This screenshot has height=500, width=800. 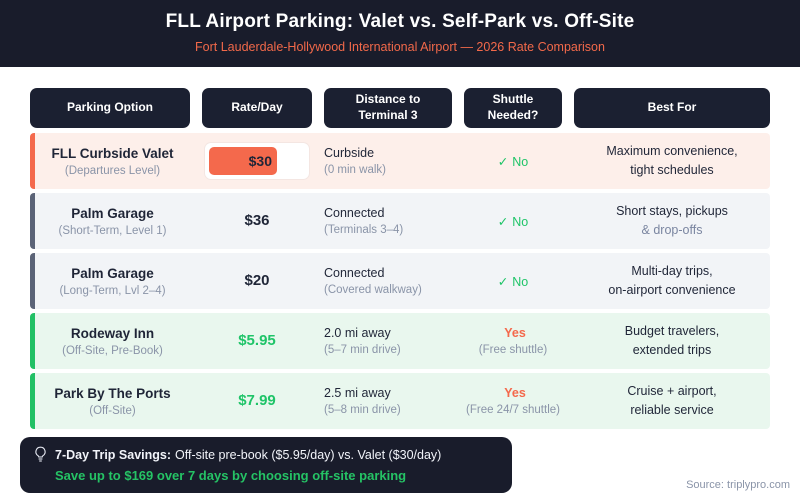 What do you see at coordinates (112, 281) in the screenshot?
I see `parking-option-cell: Palm Garage (Long-Term, Lvl 2–4)` at bounding box center [112, 281].